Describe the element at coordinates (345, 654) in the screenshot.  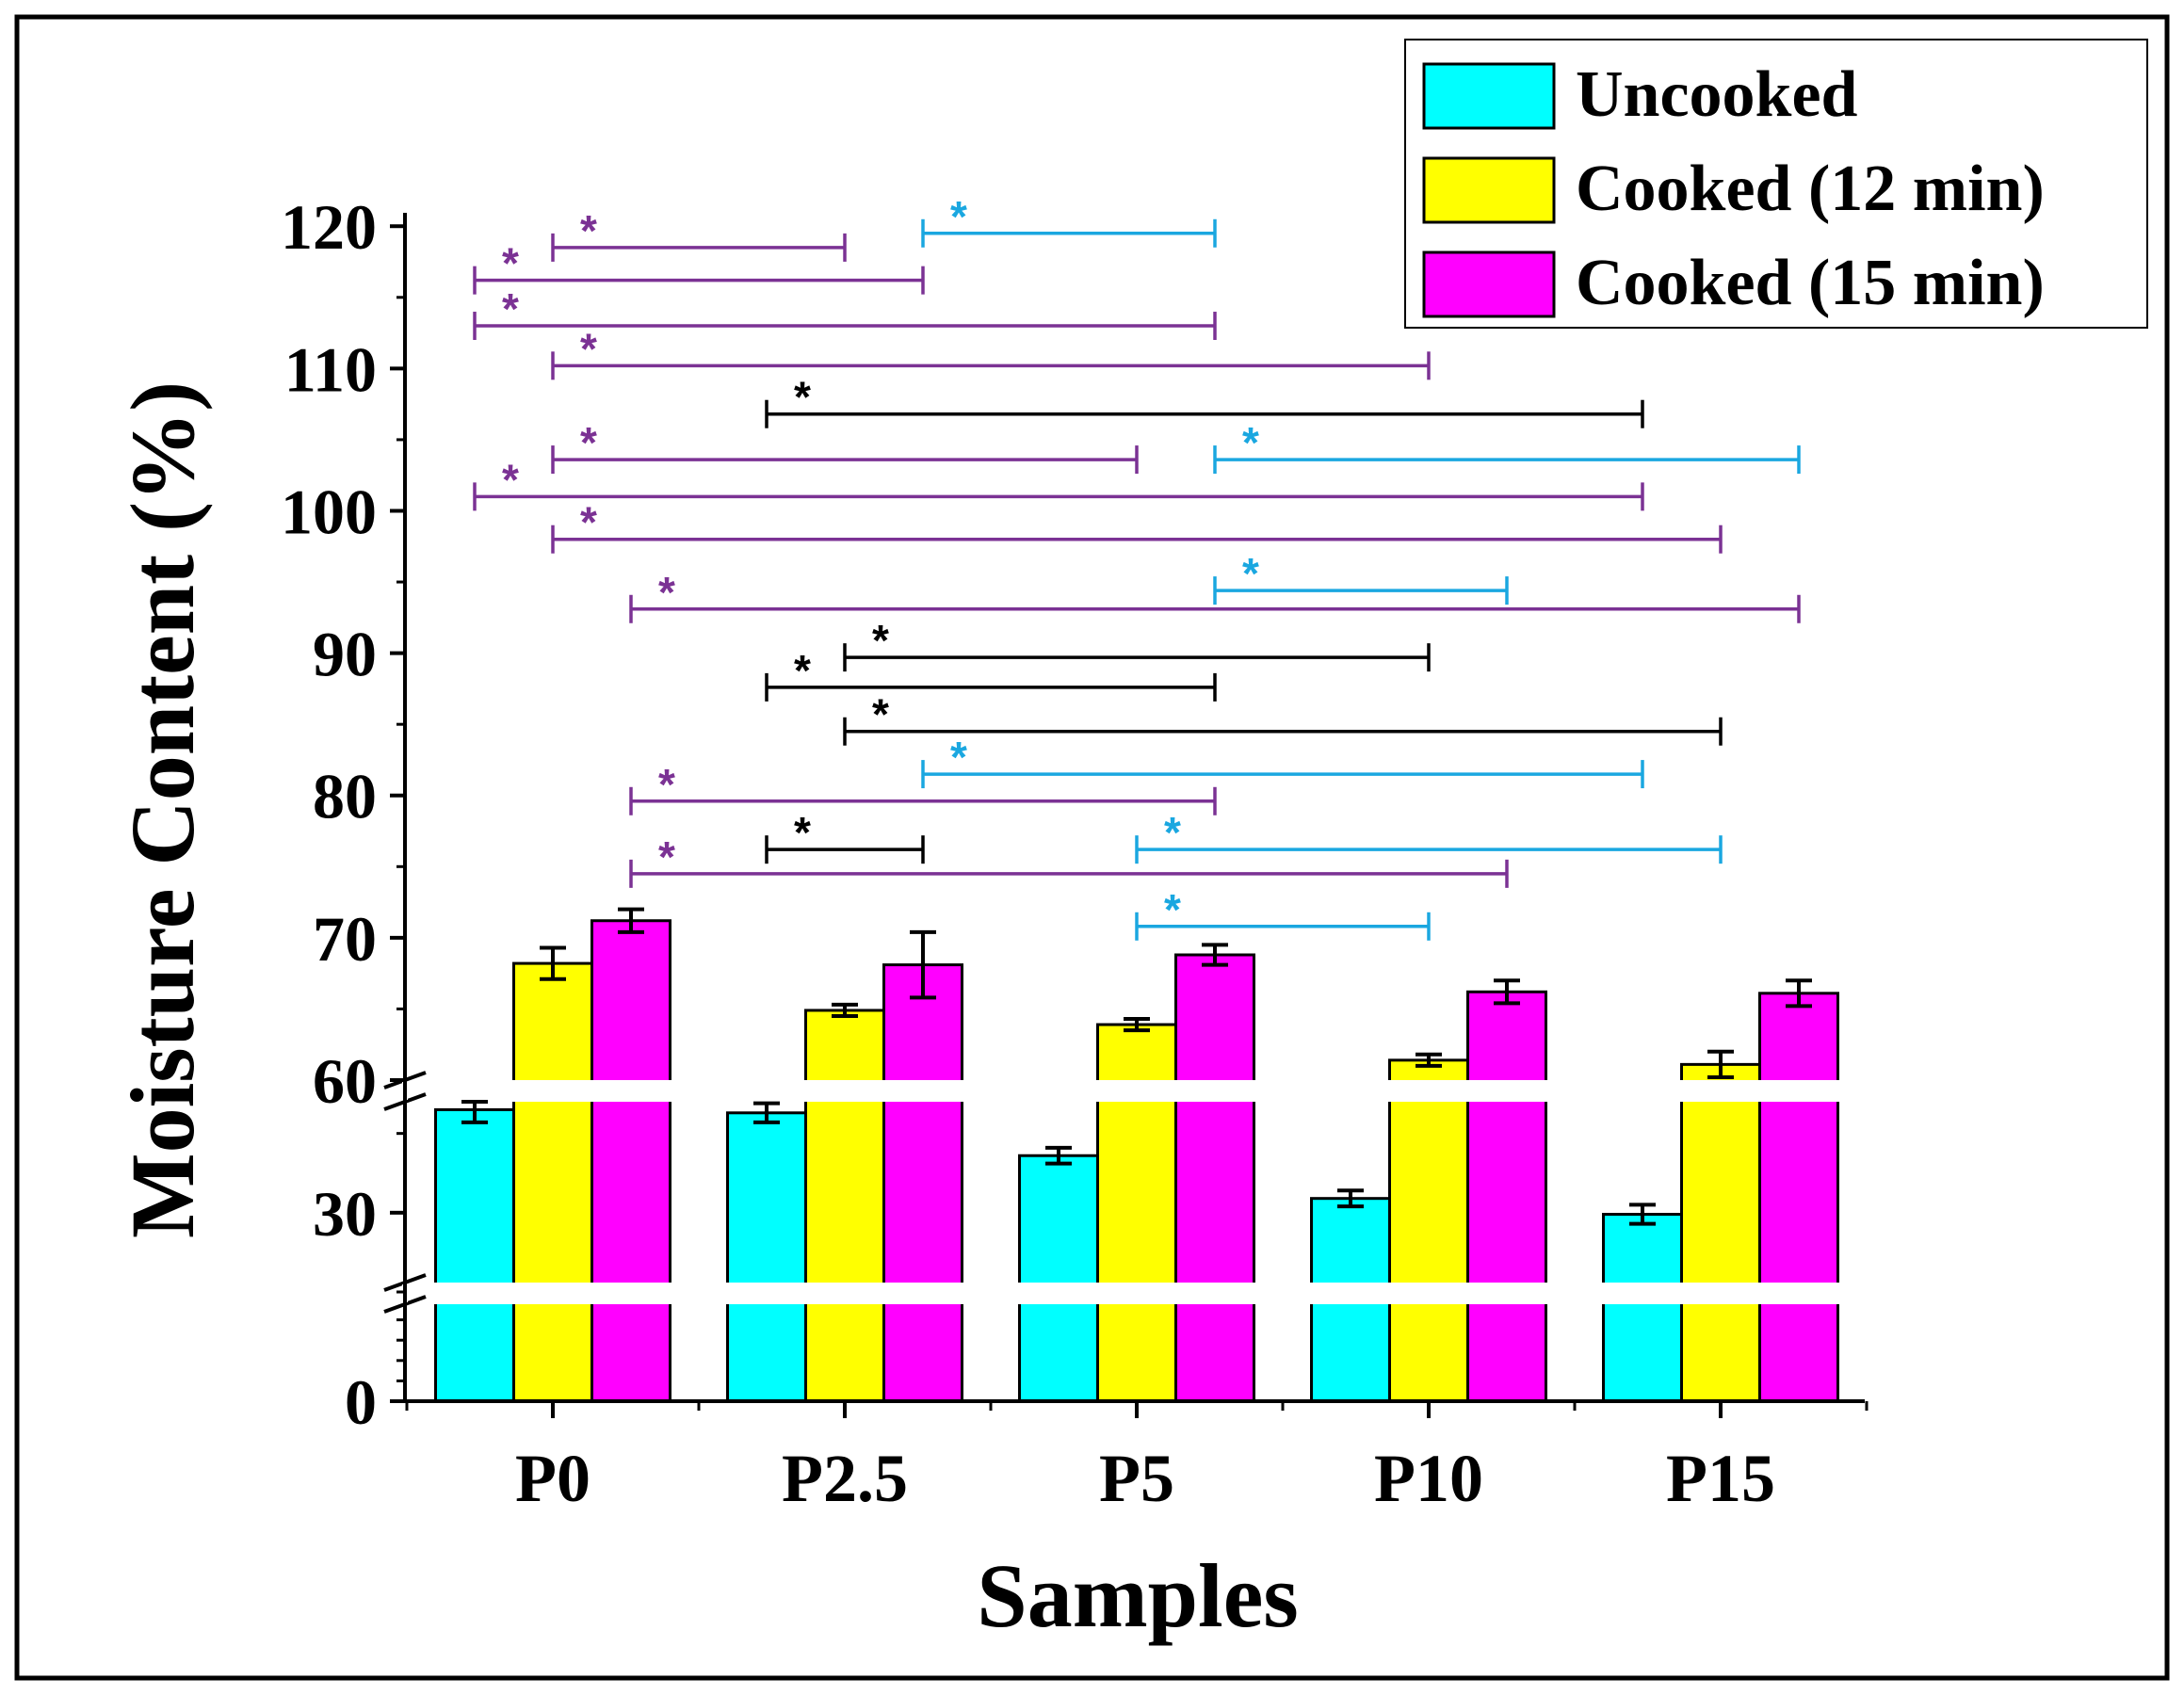
I see `y-tick-label: 90` at that location.